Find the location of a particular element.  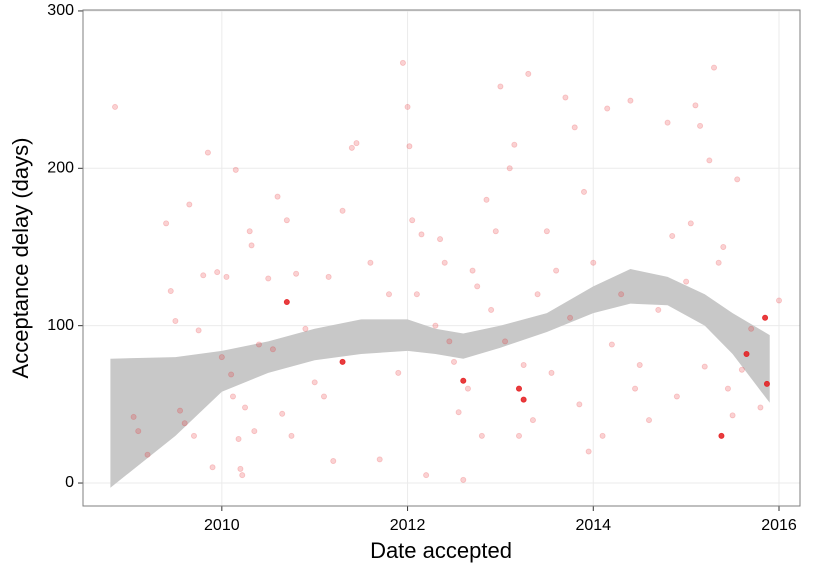

y-axis-title: Acceptance delay (days) is located at coordinates (20, 258).